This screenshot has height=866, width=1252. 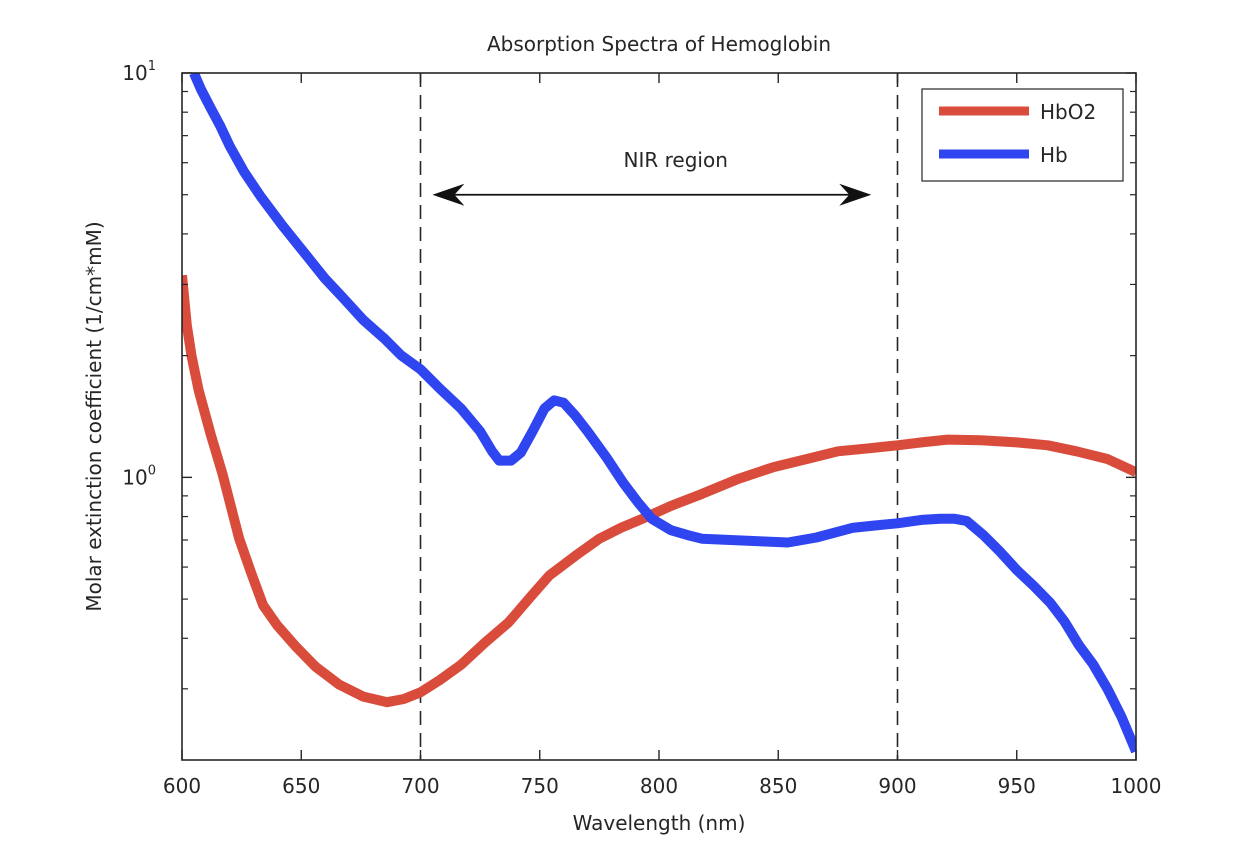 I want to click on nir-region-label: NIR region, so click(x=676, y=160).